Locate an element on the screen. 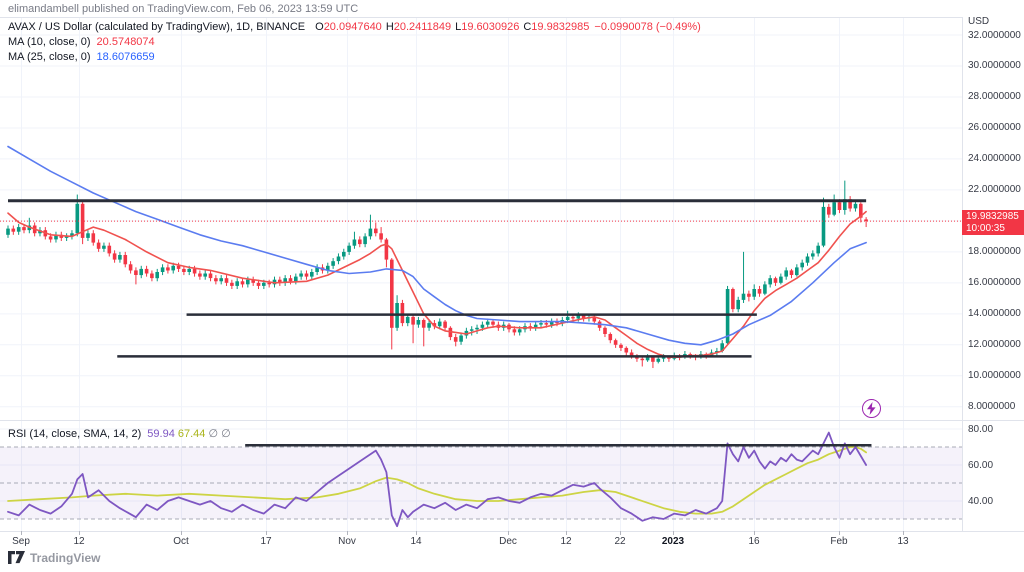  time-tick-label: 13 is located at coordinates (903, 541).